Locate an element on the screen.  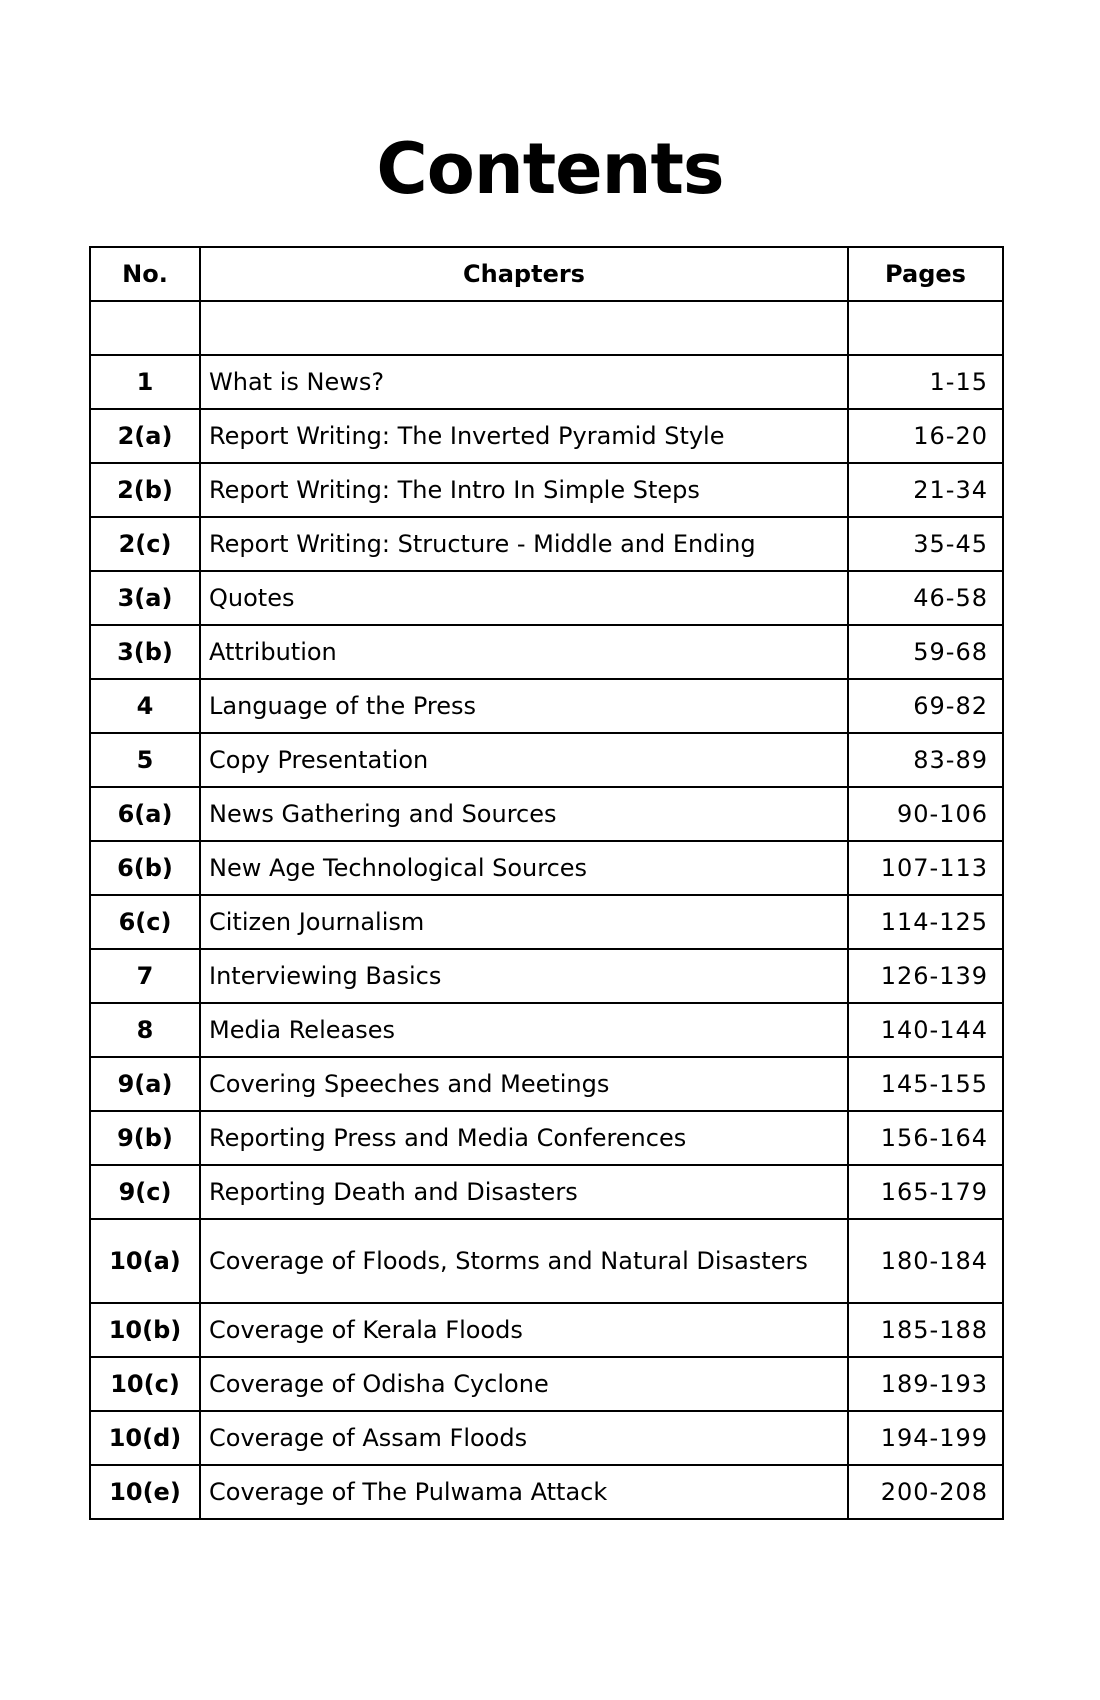
chapter-title: New Age Technological Sources is located at coordinates (524, 868).